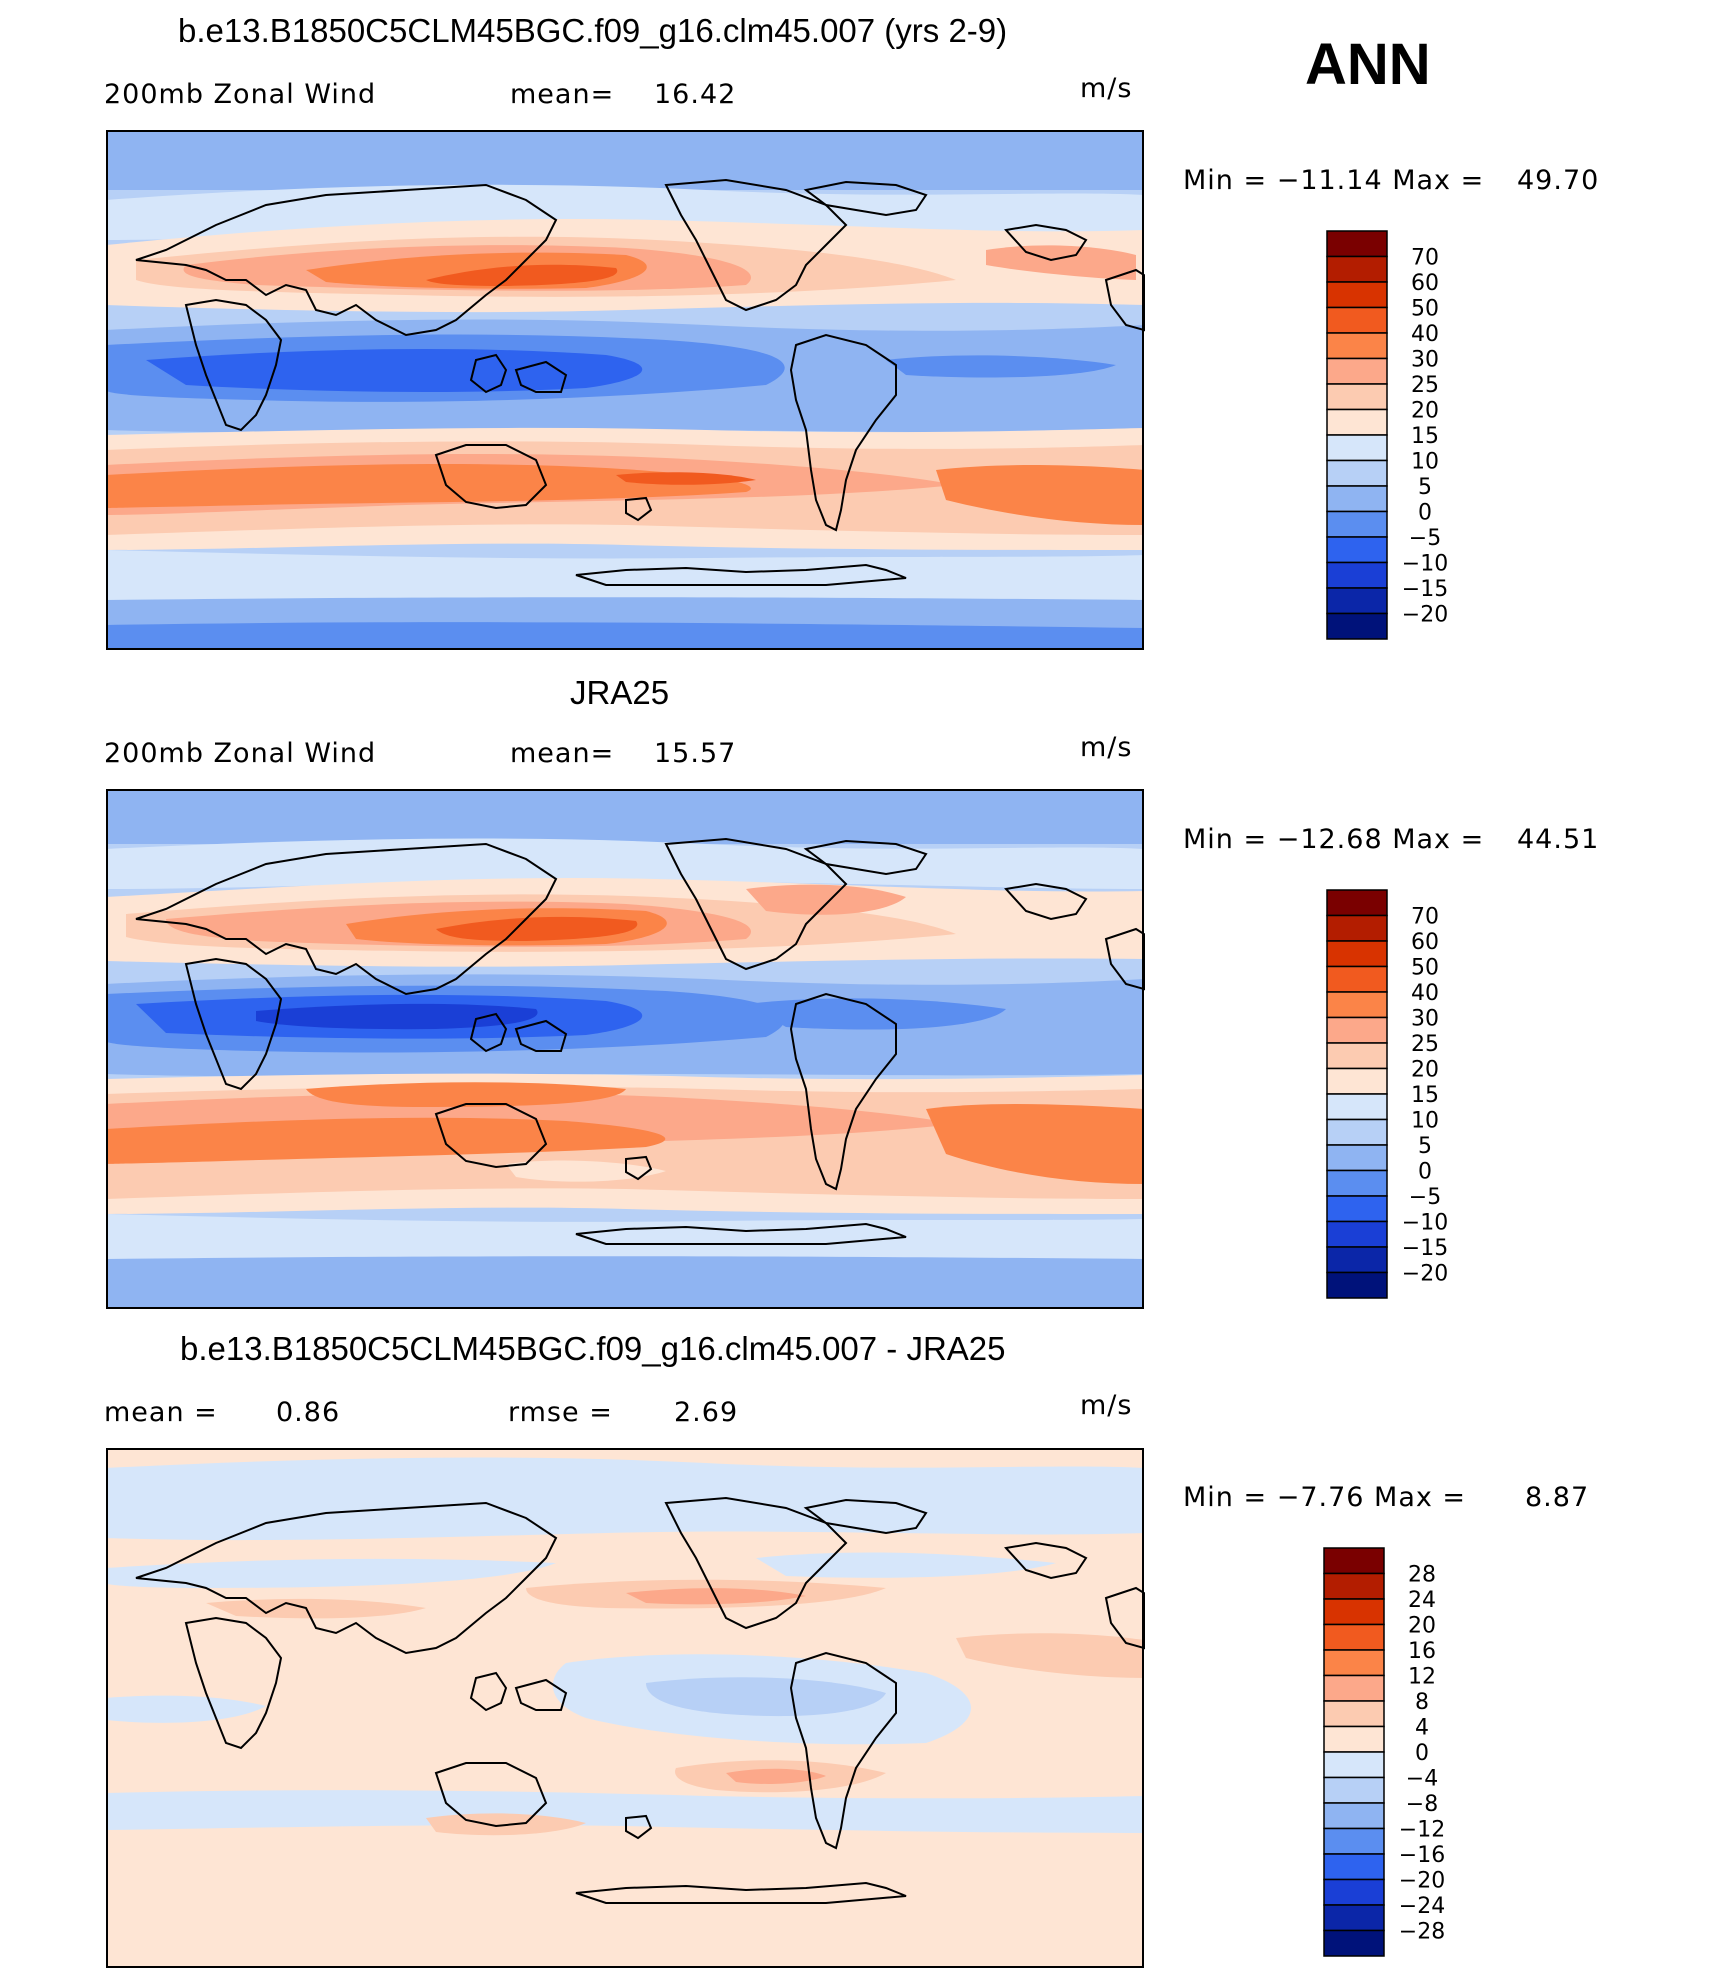 The image size is (1710, 1974). What do you see at coordinates (1422, 1575) in the screenshot?
I see `colorbar-tick-label: 28` at bounding box center [1422, 1575].